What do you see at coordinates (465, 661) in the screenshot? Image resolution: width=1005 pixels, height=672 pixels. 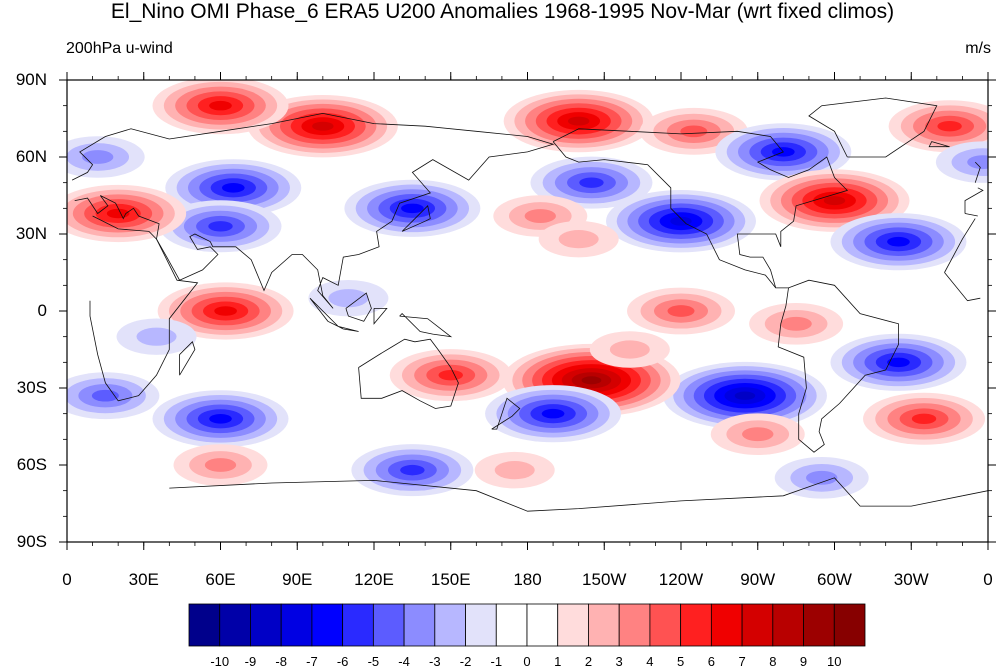 I see `colorbar-label: -2` at bounding box center [465, 661].